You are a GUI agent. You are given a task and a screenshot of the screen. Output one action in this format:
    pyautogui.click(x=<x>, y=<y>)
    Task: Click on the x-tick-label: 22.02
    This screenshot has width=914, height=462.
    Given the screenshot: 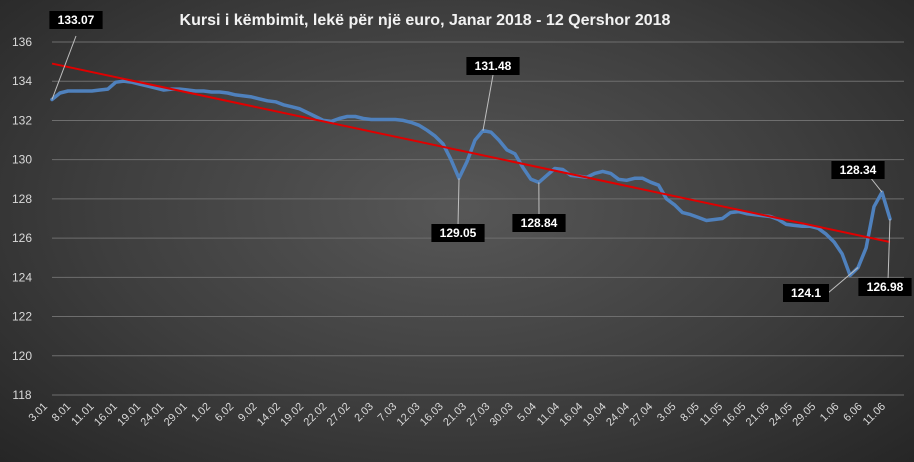 What is the action you would take?
    pyautogui.click(x=316, y=415)
    